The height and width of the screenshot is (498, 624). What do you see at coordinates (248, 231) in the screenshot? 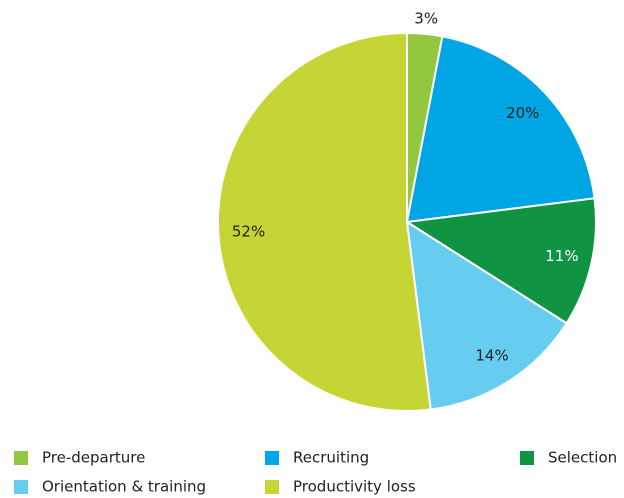
I see `data-label: 52%` at bounding box center [248, 231].